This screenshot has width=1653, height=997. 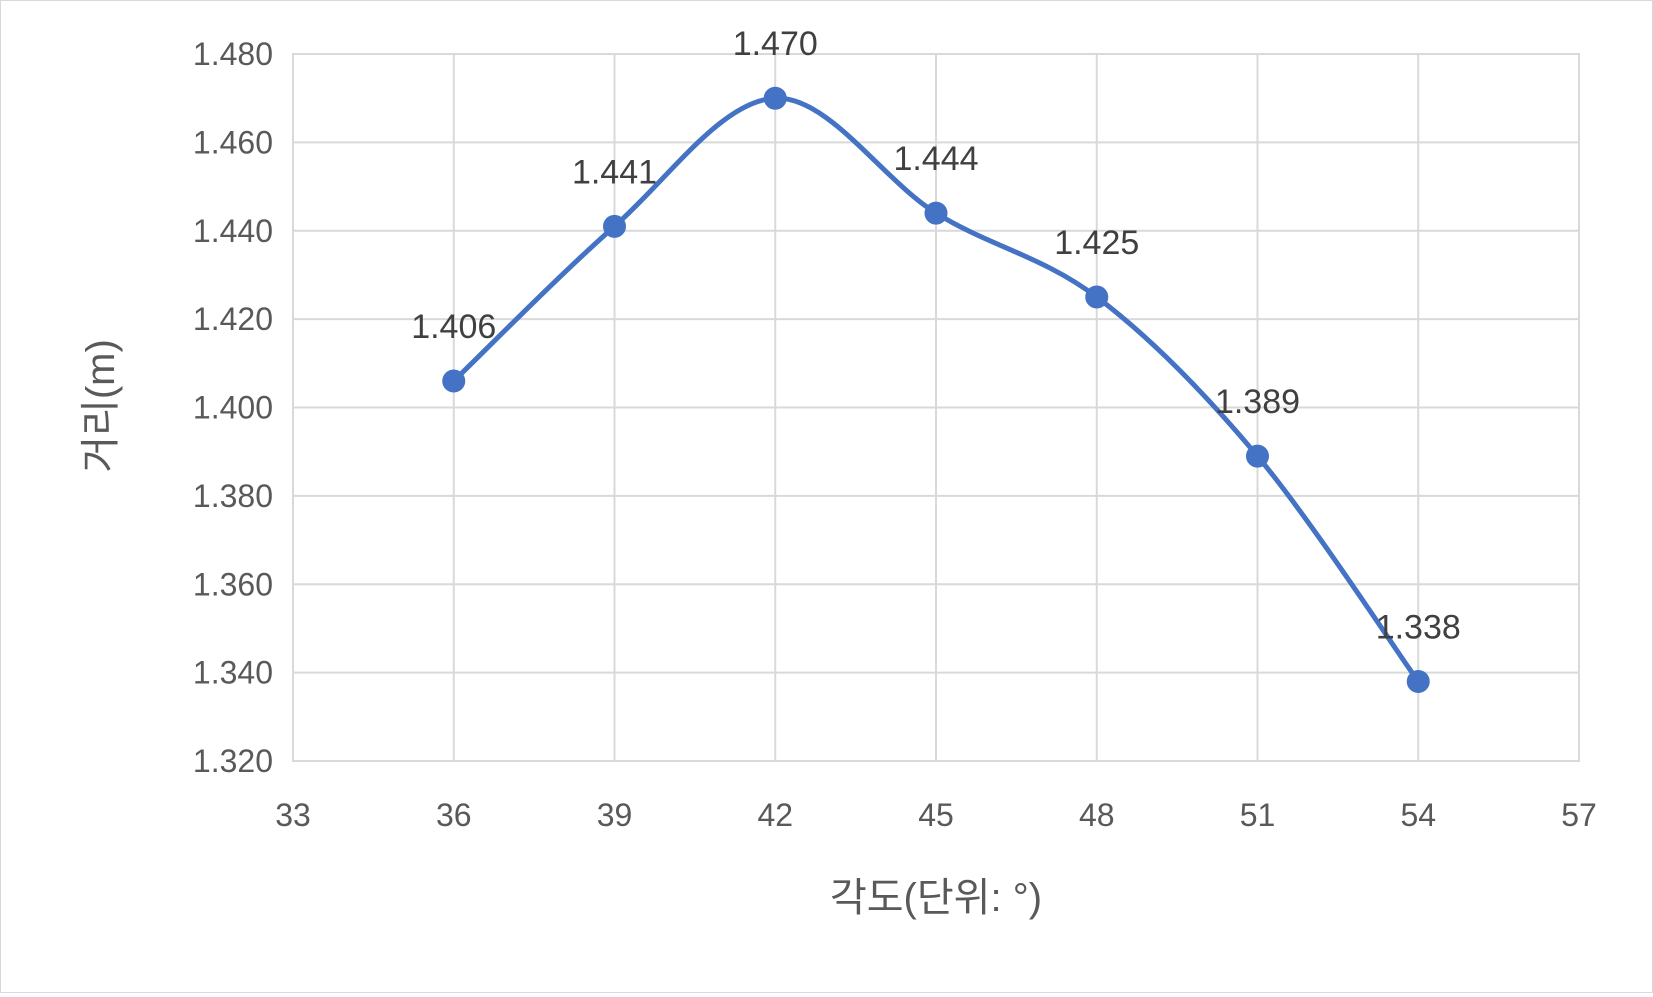 What do you see at coordinates (775, 815) in the screenshot?
I see `x-tick-label: 42` at bounding box center [775, 815].